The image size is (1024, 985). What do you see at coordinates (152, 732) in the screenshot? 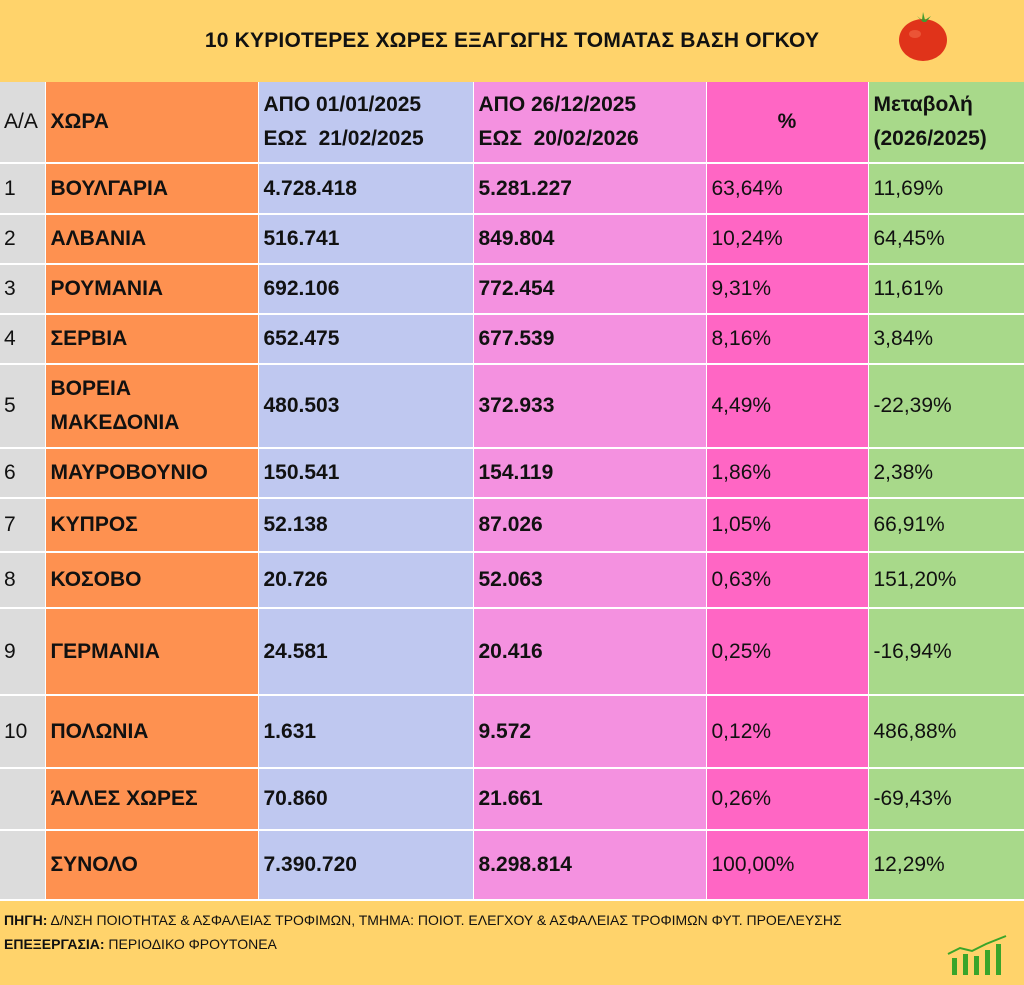
I see `country-cell: ΠΟΛΩΝΙΑ` at bounding box center [152, 732].